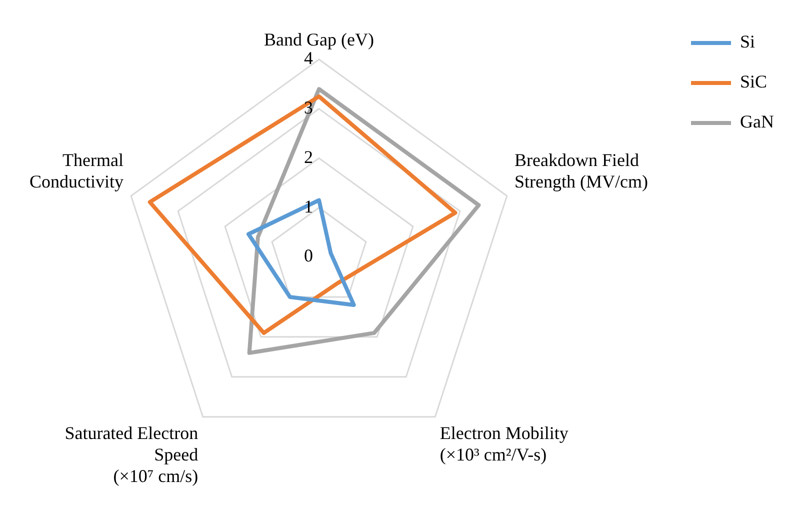  Describe the element at coordinates (757, 122) in the screenshot. I see `legend-label: GaN` at that location.